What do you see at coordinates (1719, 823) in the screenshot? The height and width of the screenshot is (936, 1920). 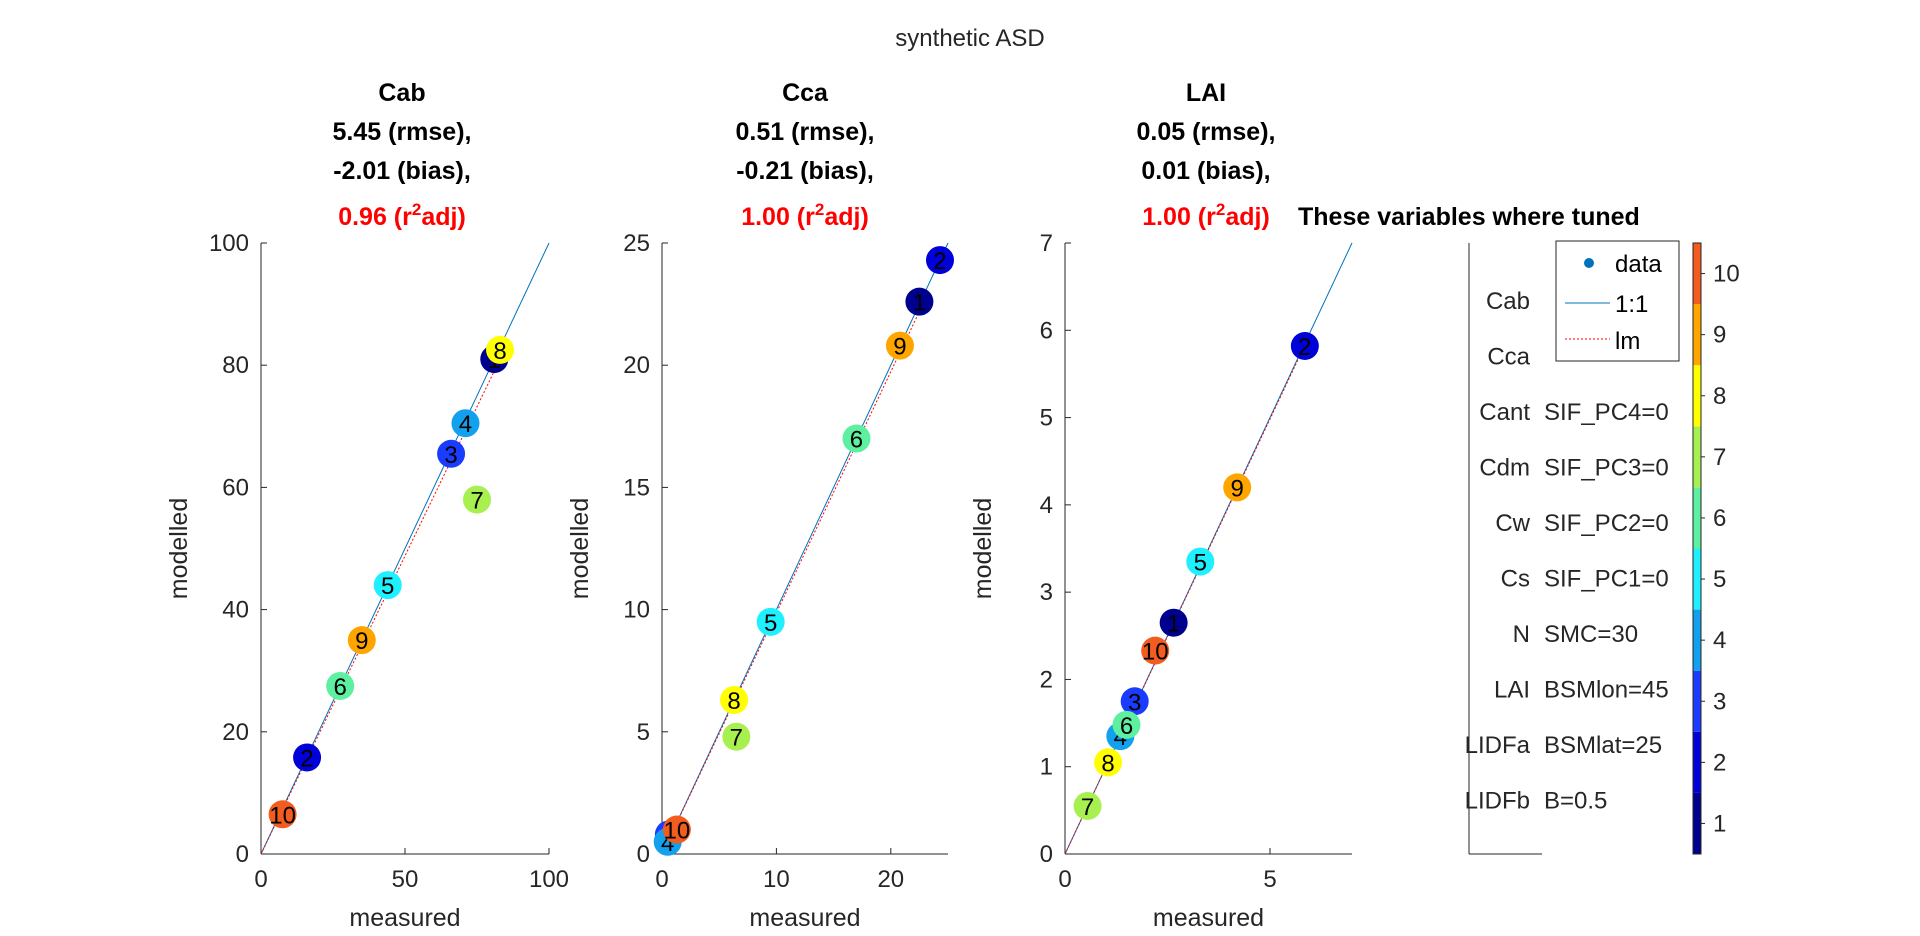 I see `colorbar-tick-label: 1` at bounding box center [1719, 823].